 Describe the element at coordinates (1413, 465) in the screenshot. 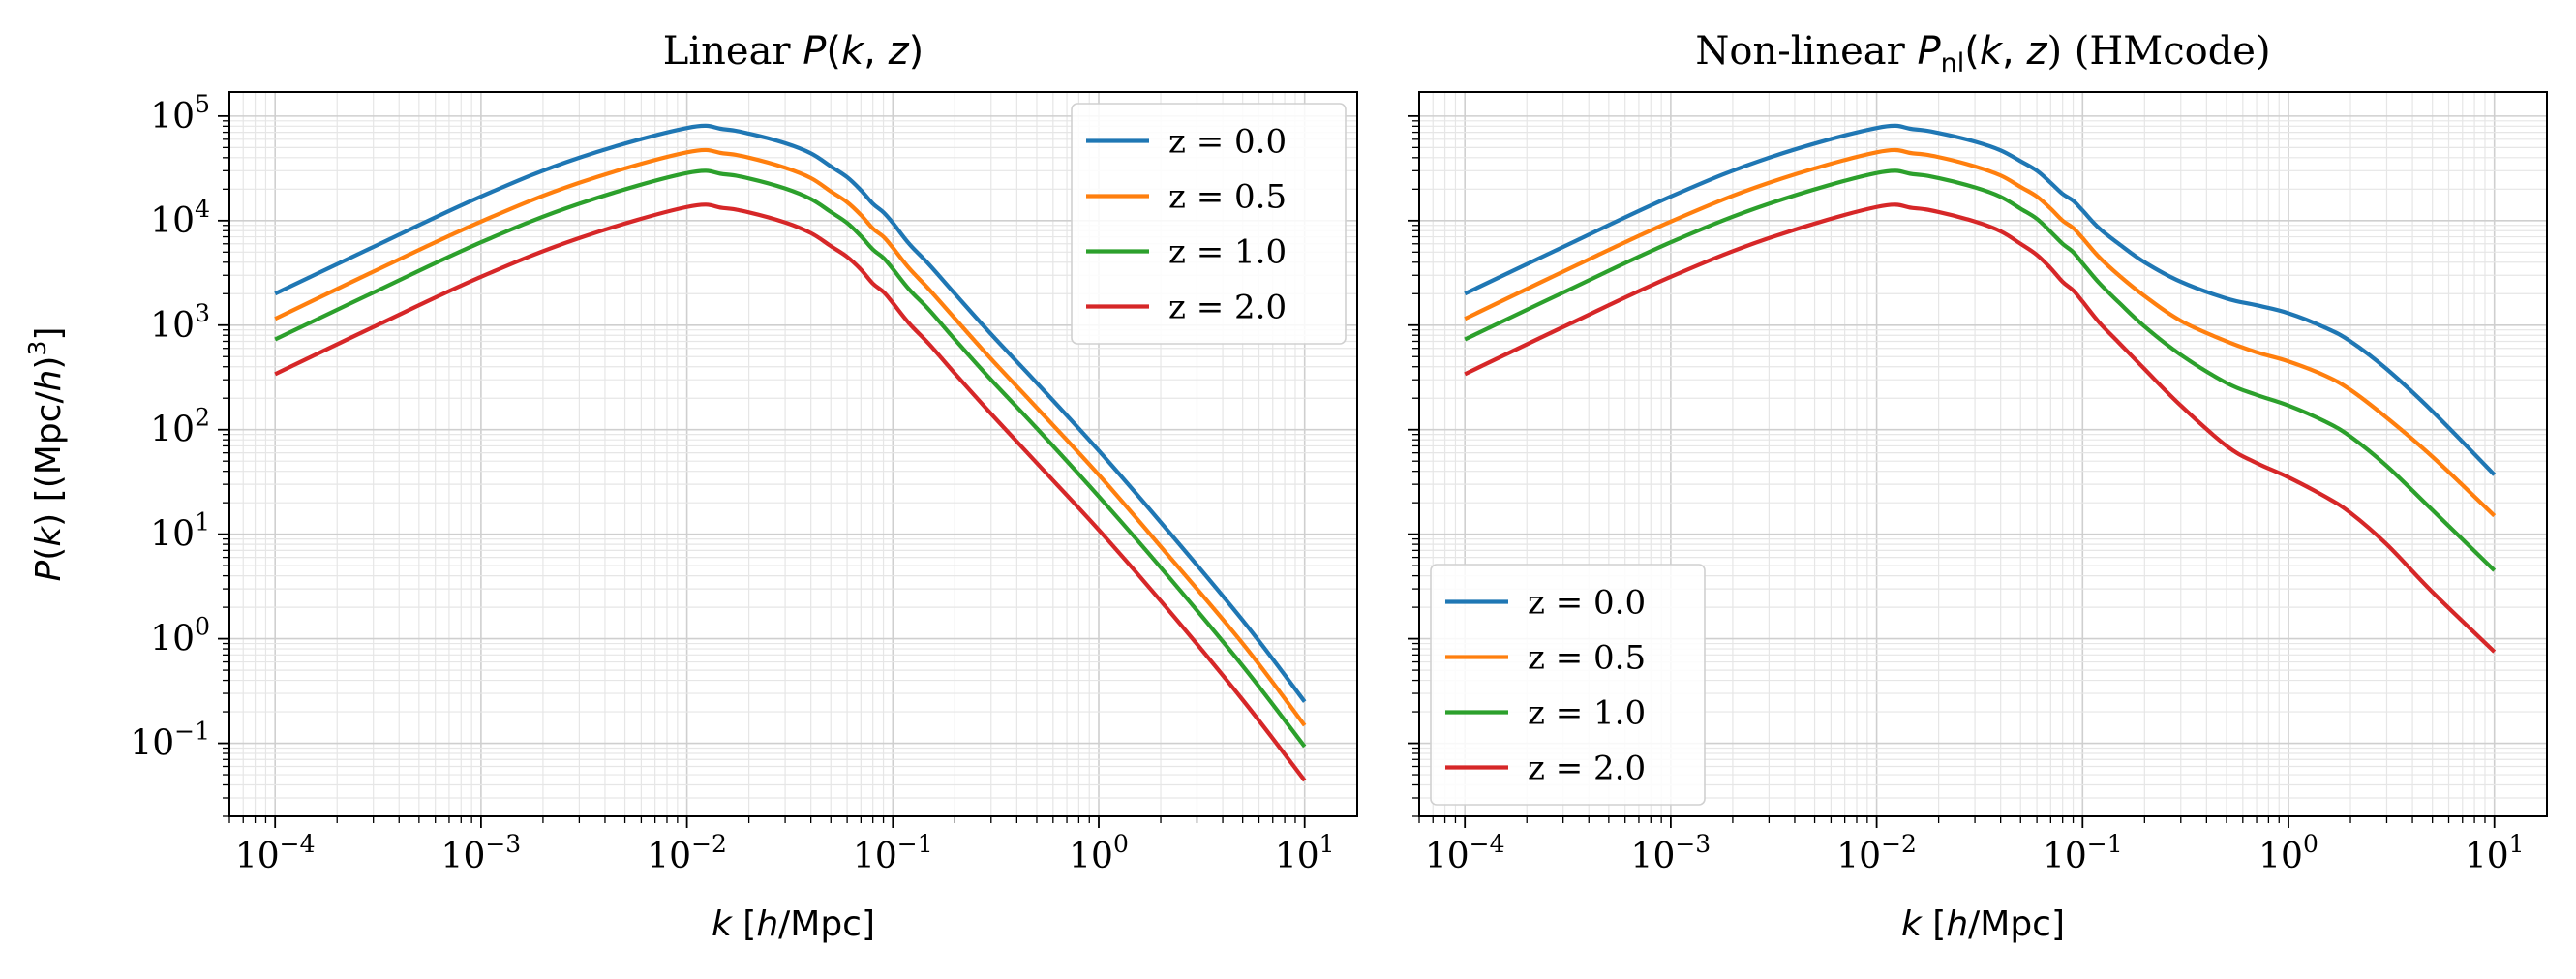

I see `y-axis` at that location.